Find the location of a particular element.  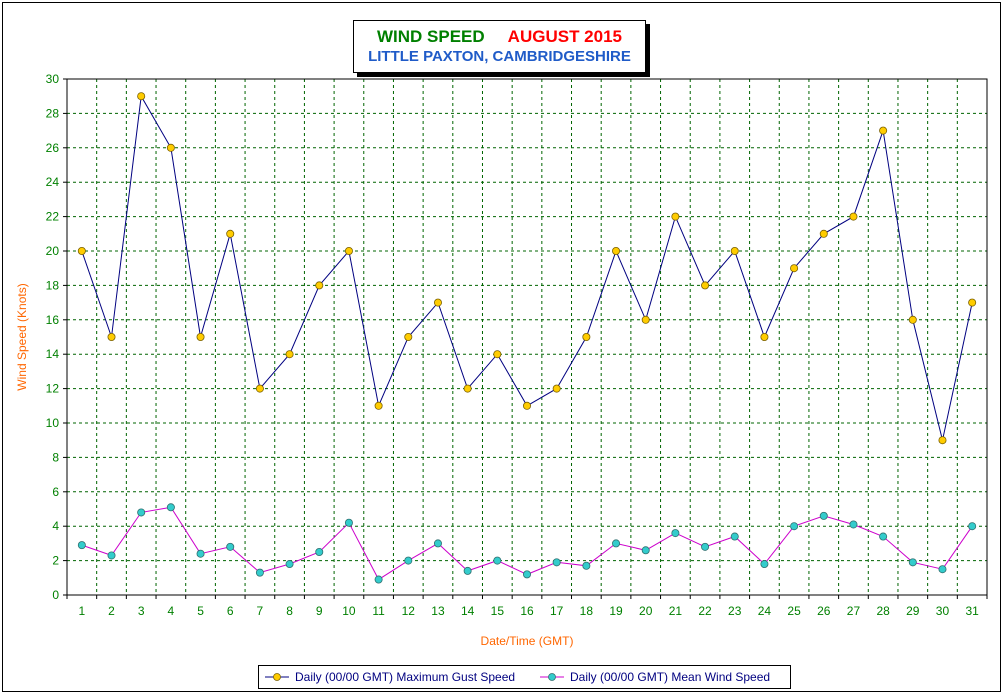

y-tick-label: 24 is located at coordinates (53, 182).